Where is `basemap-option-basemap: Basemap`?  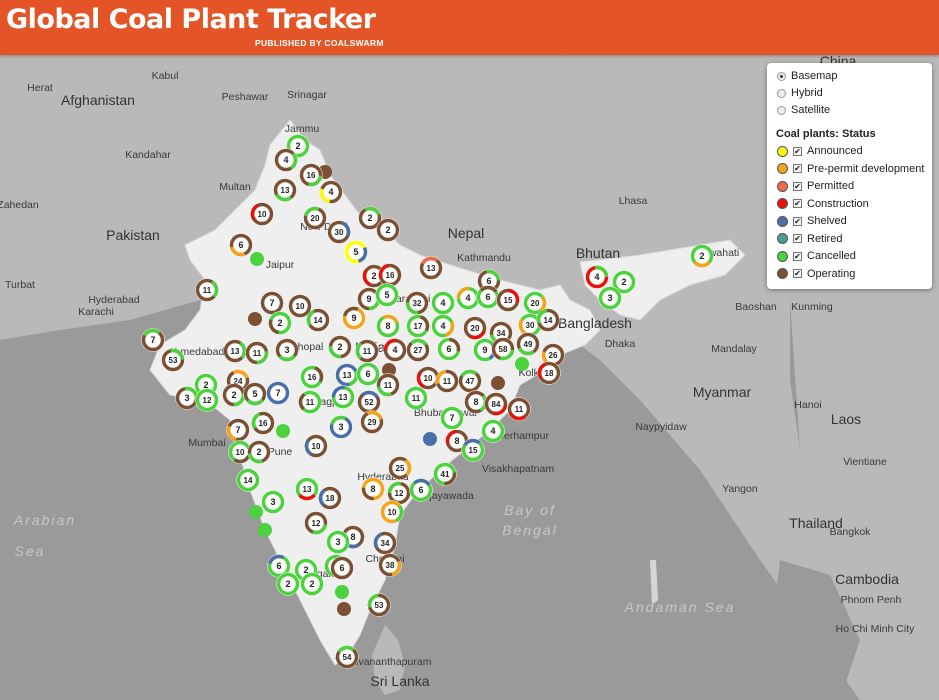
basemap-option-basemap: Basemap is located at coordinates (807, 76).